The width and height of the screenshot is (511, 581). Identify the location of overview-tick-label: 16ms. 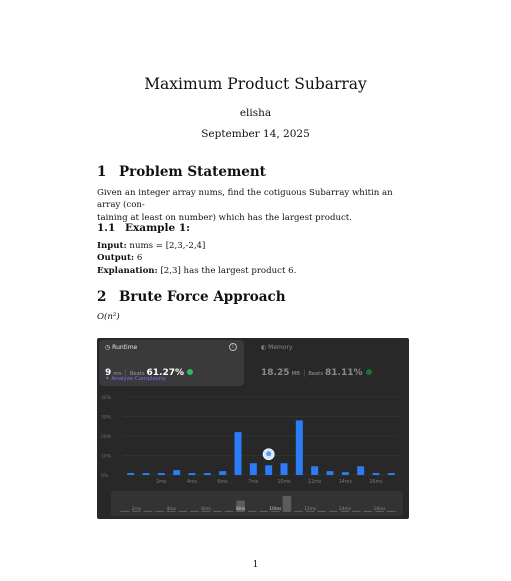
(380, 509).